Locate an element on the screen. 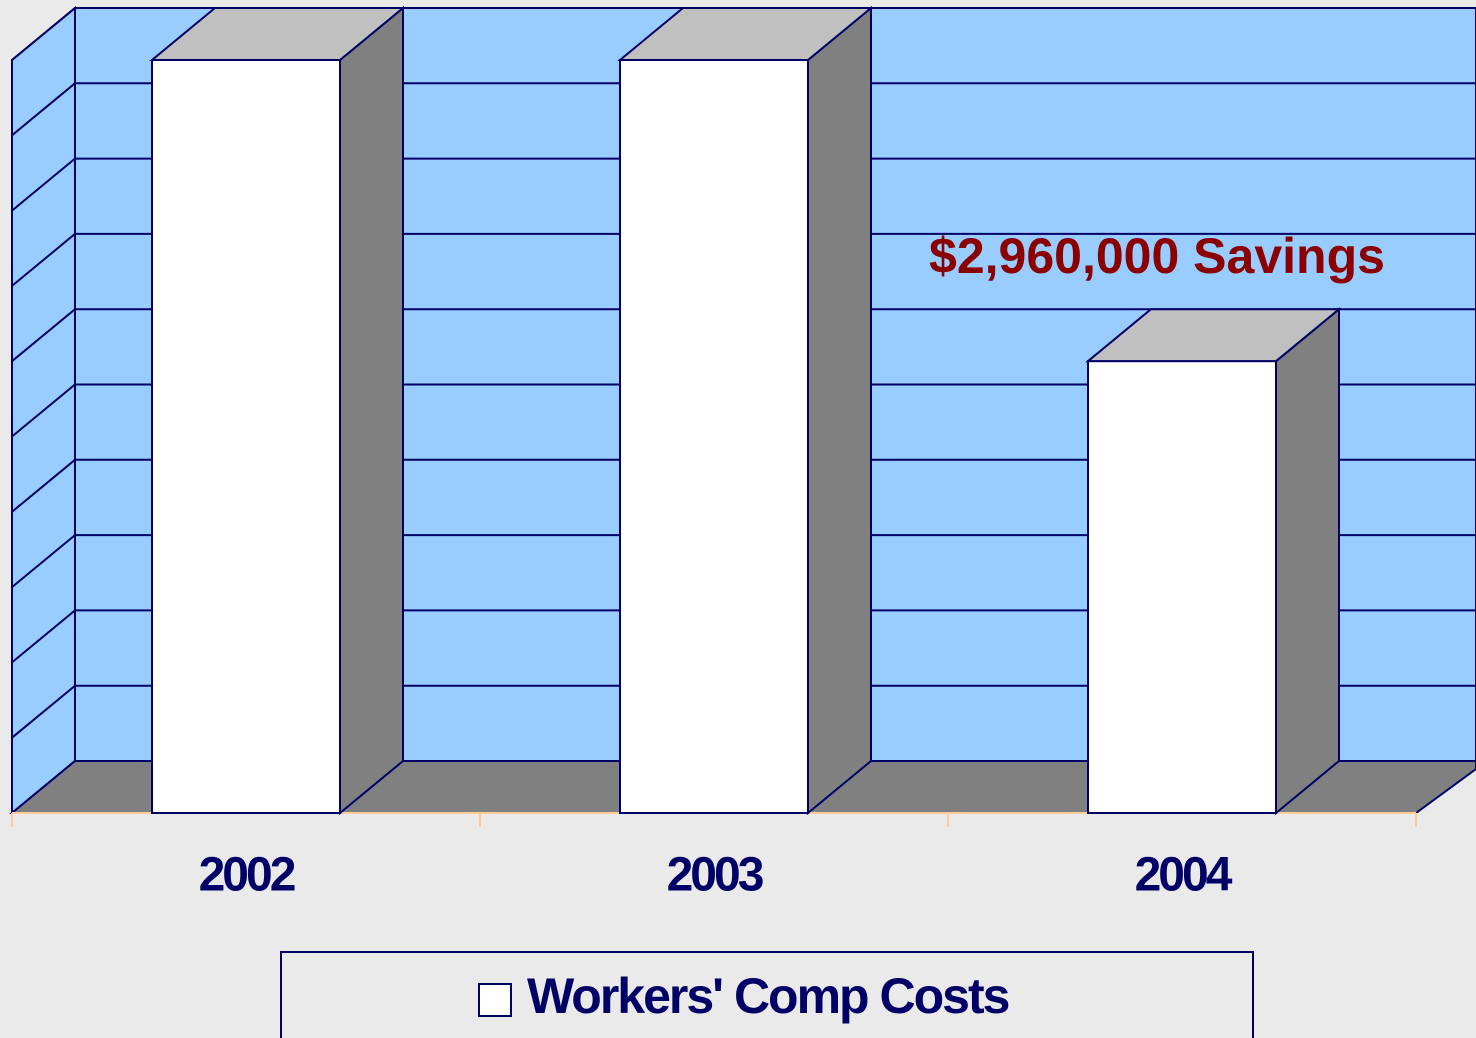 The height and width of the screenshot is (1038, 1476). legend-swatch is located at coordinates (495, 1000).